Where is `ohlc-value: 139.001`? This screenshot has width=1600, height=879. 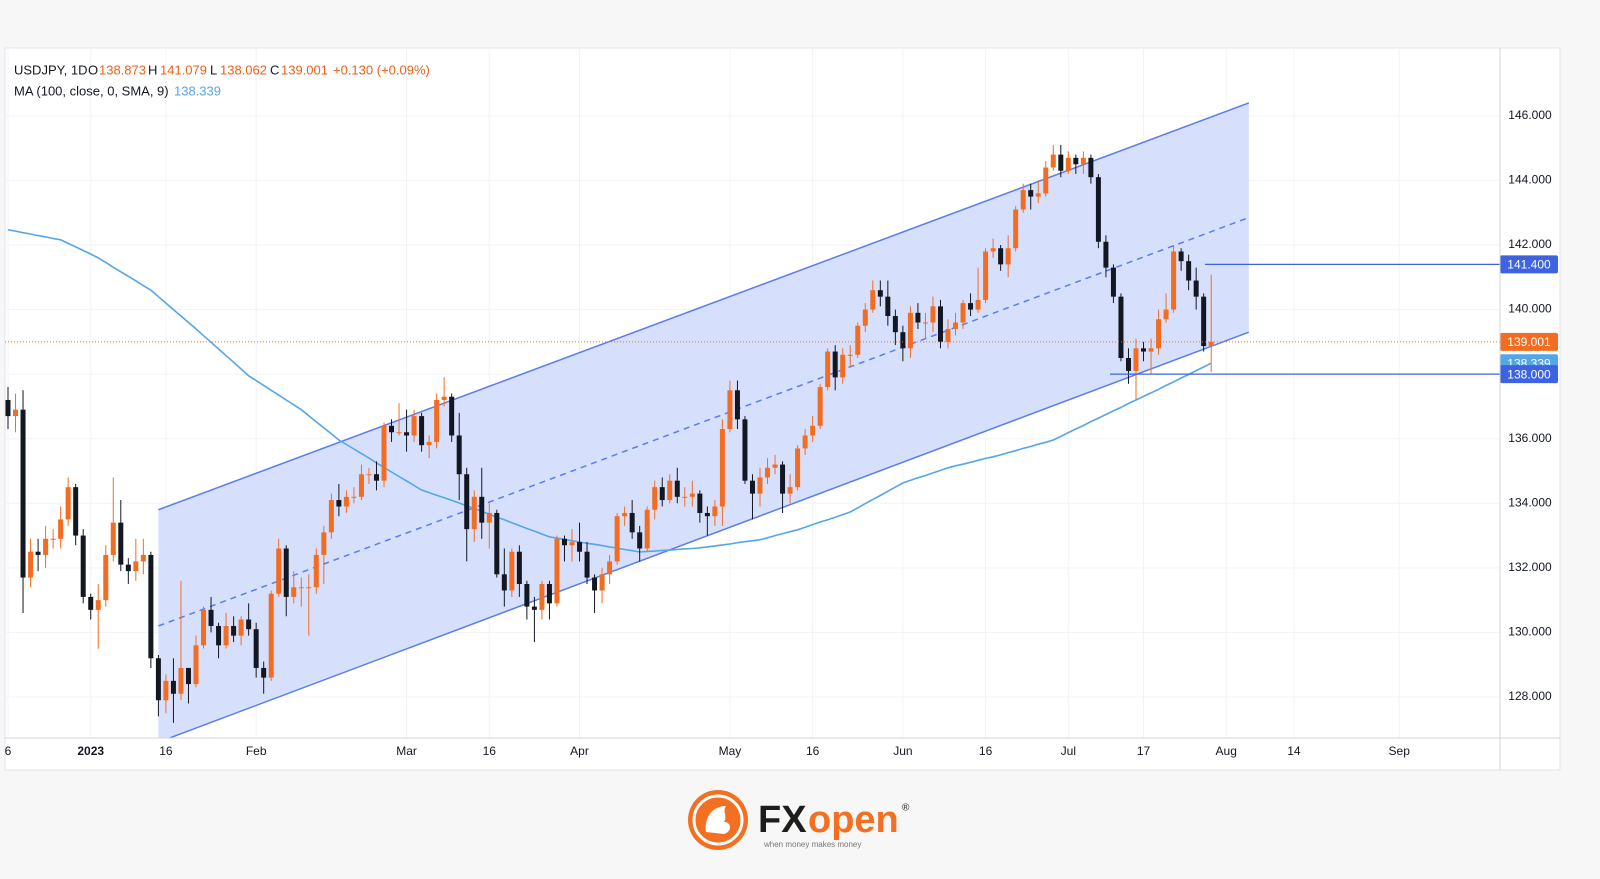
ohlc-value: 139.001 is located at coordinates (304, 69).